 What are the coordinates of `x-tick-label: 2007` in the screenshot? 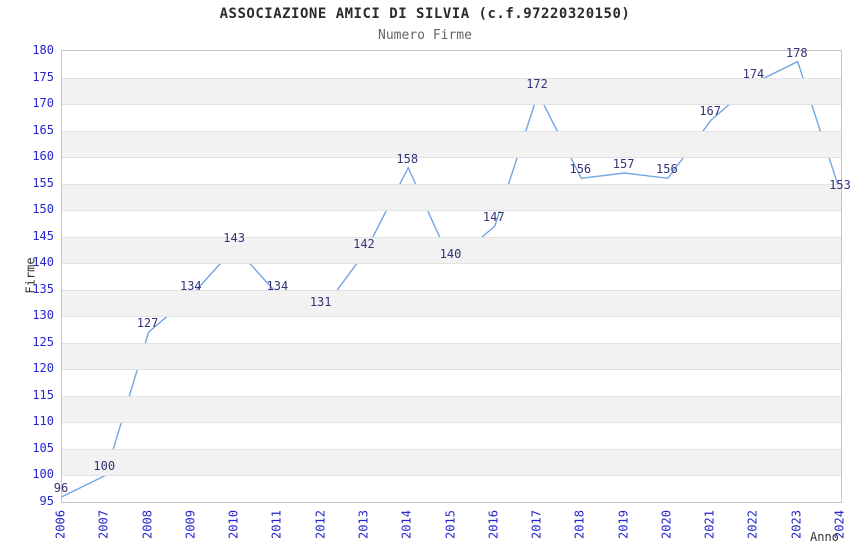 It's located at (103, 524).